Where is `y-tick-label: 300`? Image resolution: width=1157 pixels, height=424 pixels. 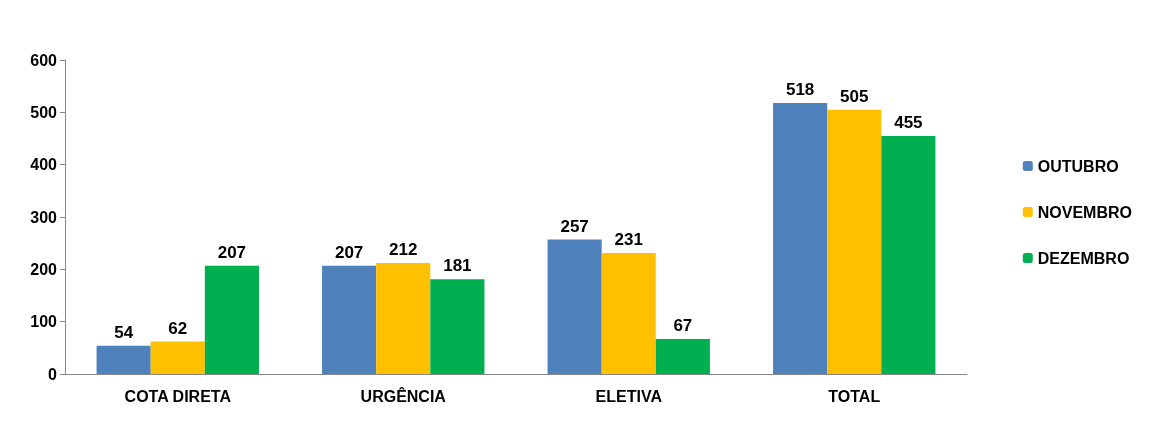
y-tick-label: 300 is located at coordinates (44, 217).